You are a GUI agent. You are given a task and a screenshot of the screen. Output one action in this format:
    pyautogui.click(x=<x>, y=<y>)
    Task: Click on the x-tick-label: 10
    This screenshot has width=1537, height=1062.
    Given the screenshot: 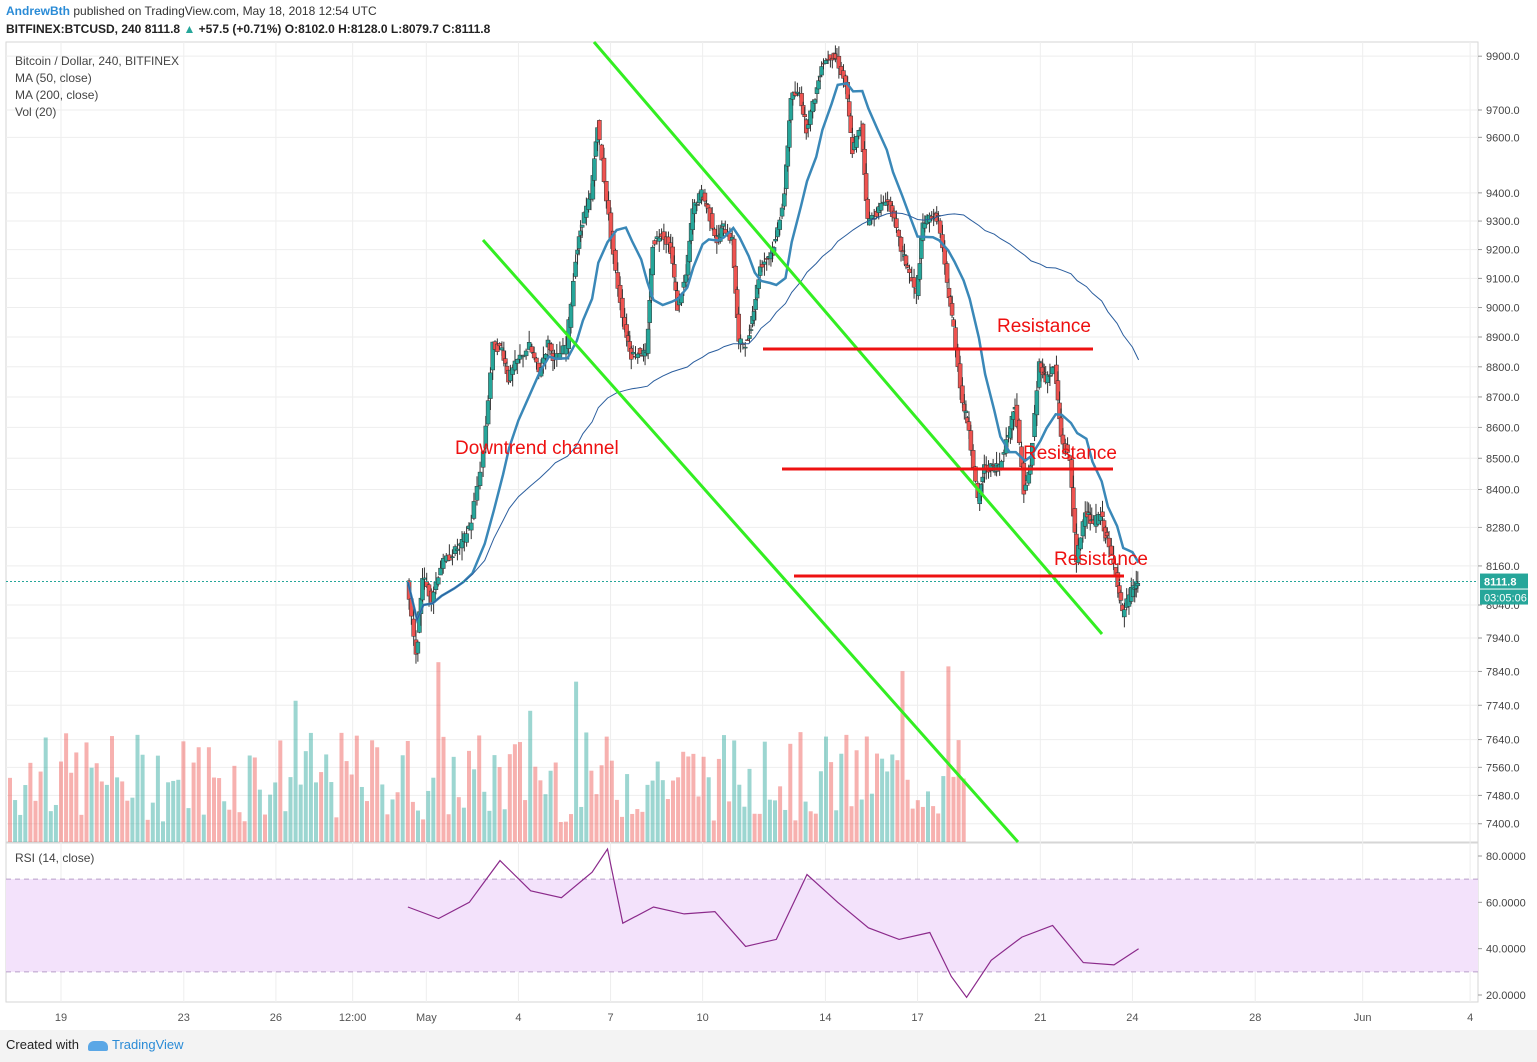 What is the action you would take?
    pyautogui.click(x=703, y=1018)
    